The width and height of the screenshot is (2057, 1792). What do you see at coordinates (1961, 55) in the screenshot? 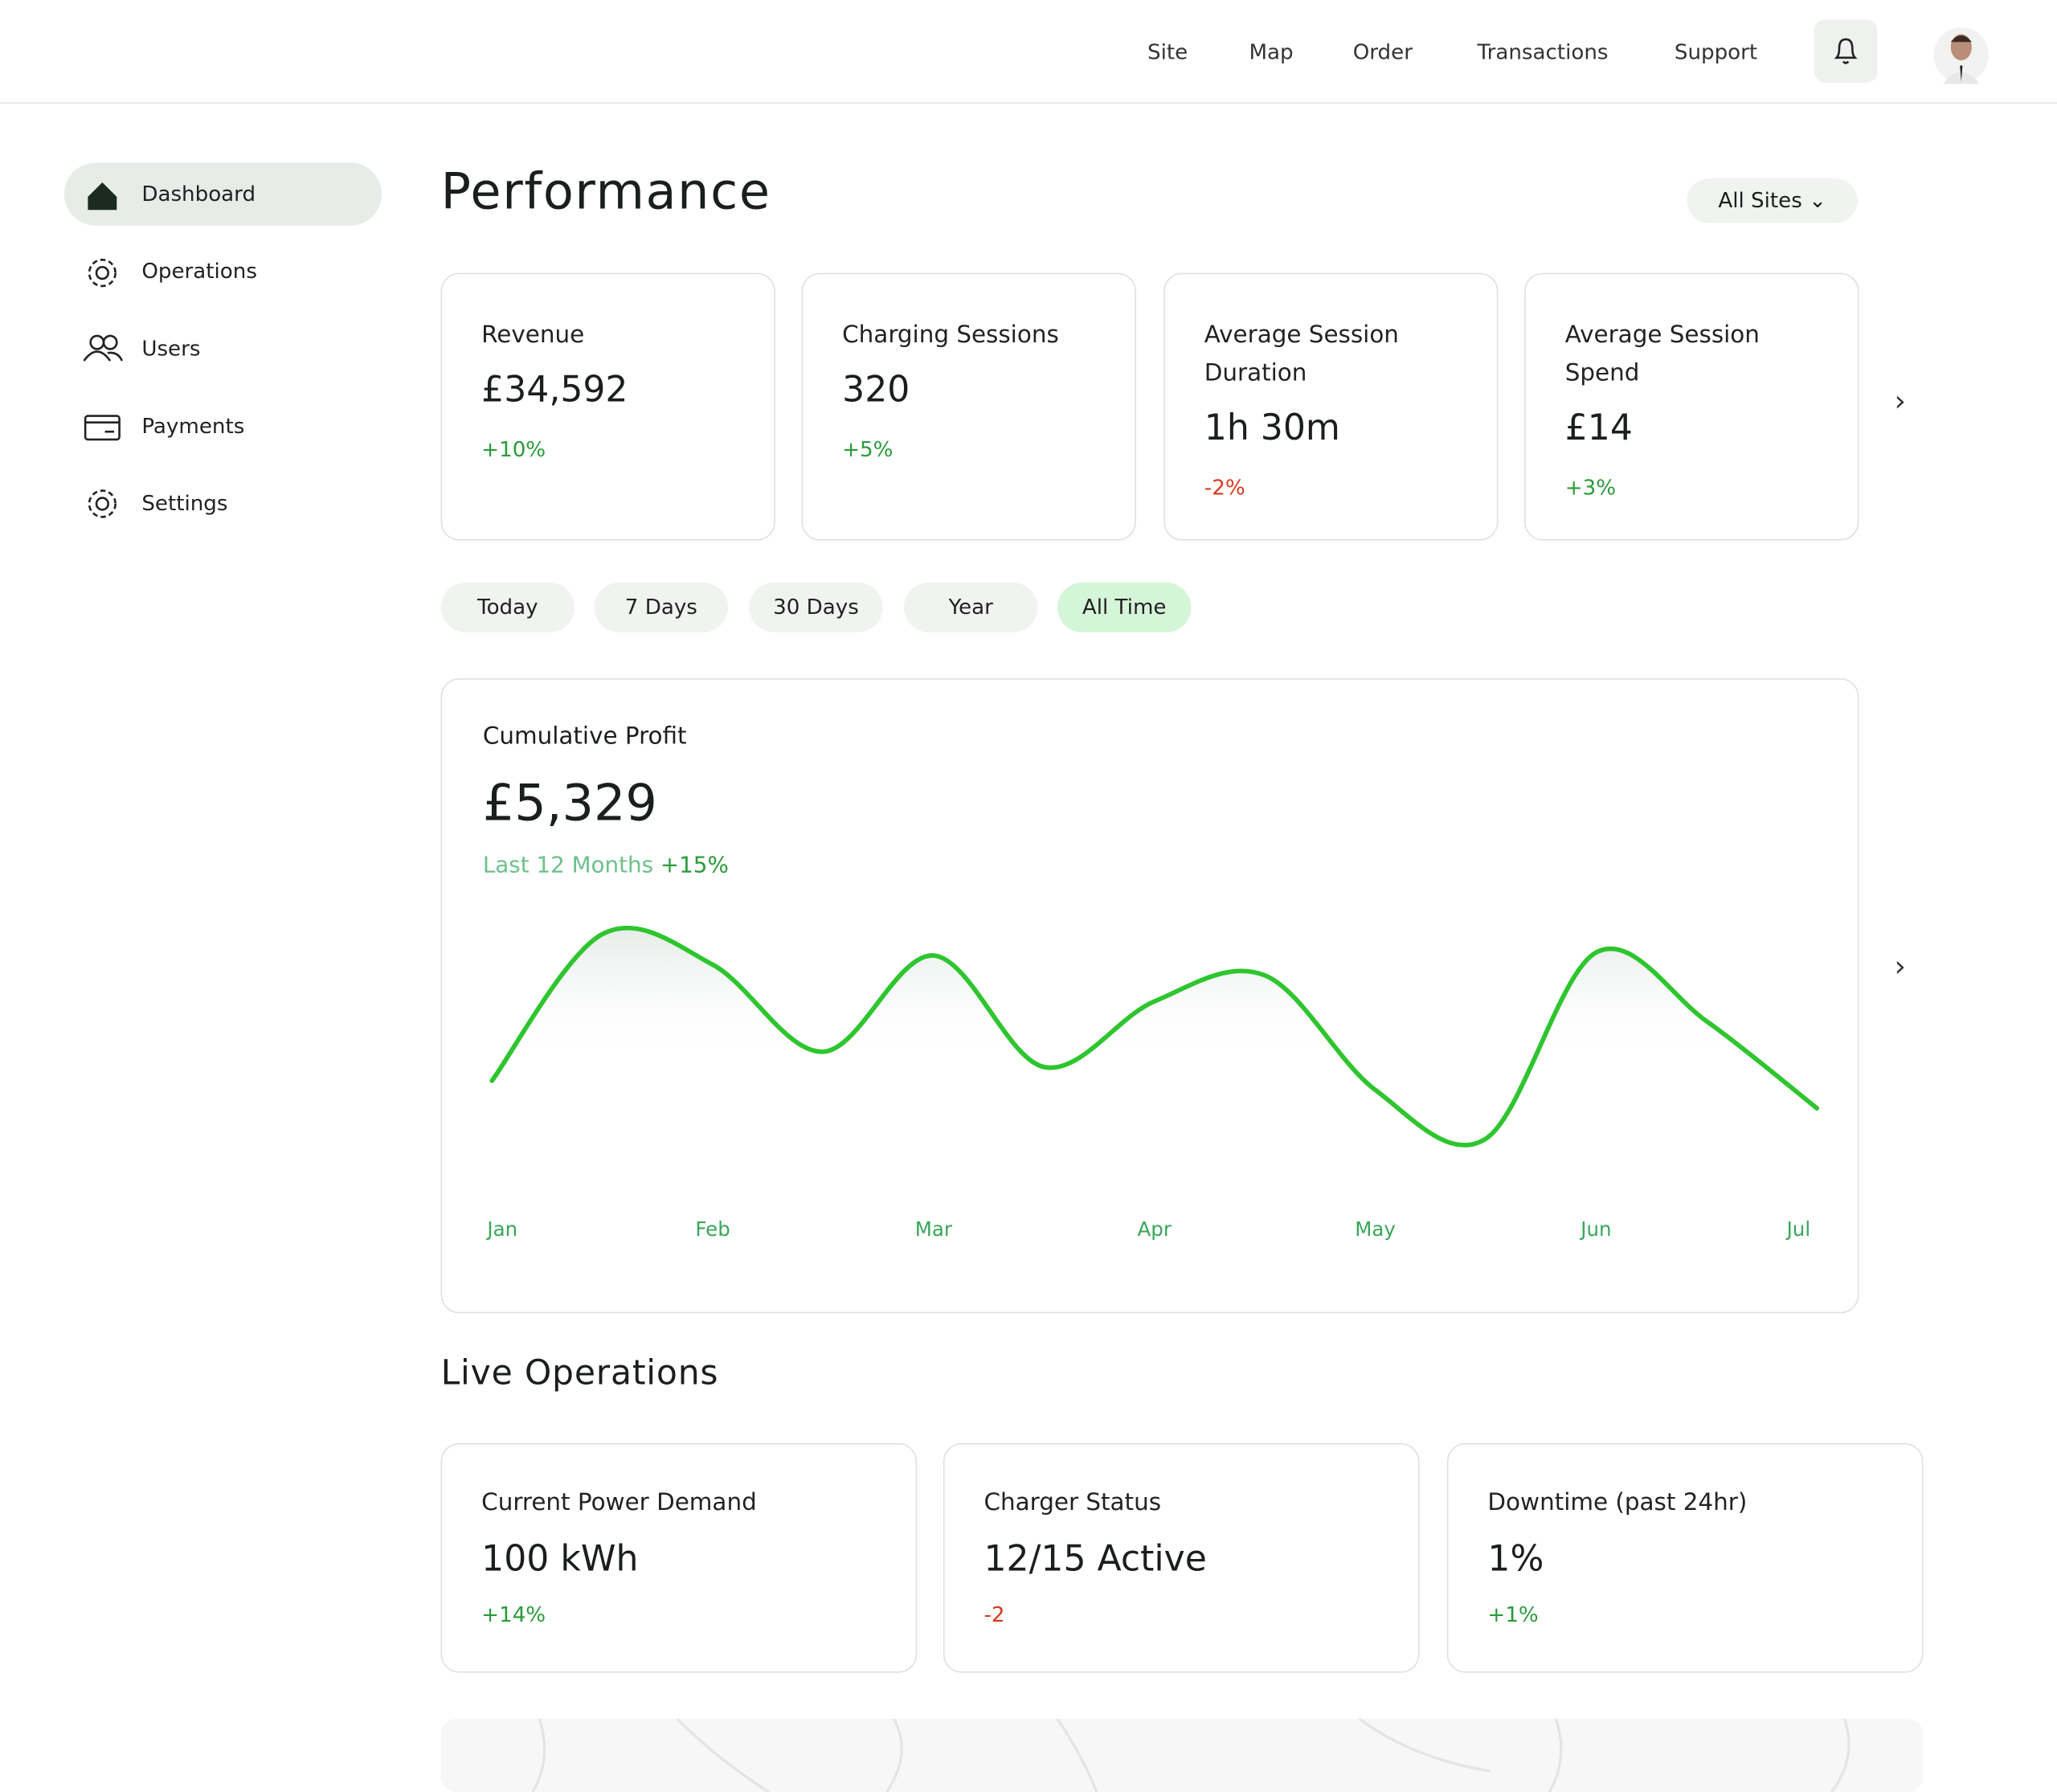
I see `avatar` at bounding box center [1961, 55].